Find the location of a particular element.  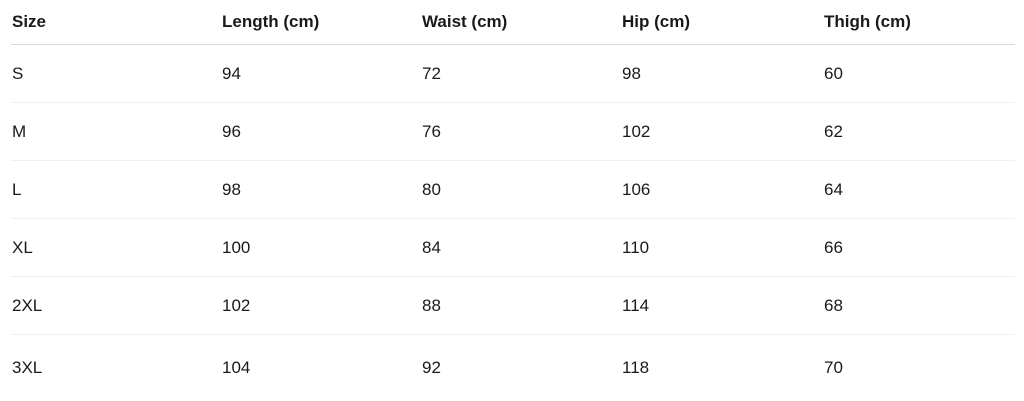

table-row: XL 100 84 110 66 is located at coordinates (513, 247).